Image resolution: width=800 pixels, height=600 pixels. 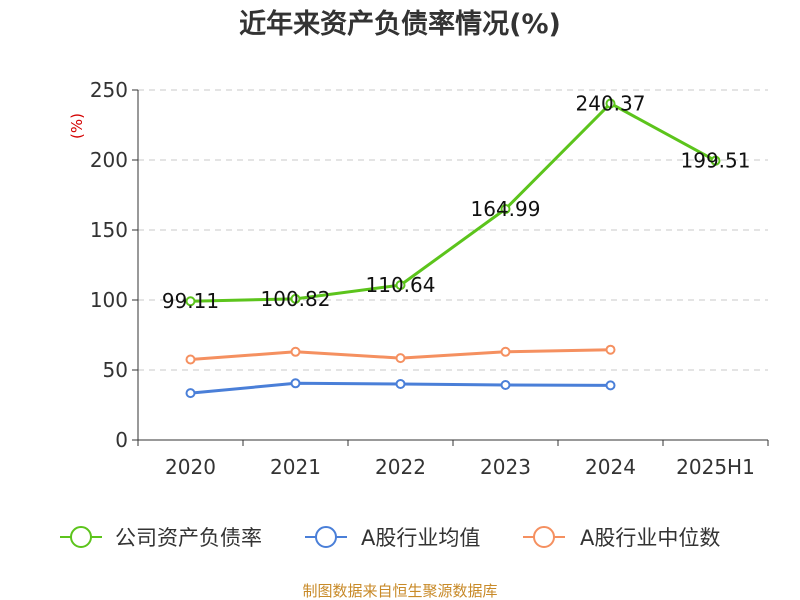 What do you see at coordinates (109, 300) in the screenshot?
I see `y-tick-label: 100` at bounding box center [109, 300].